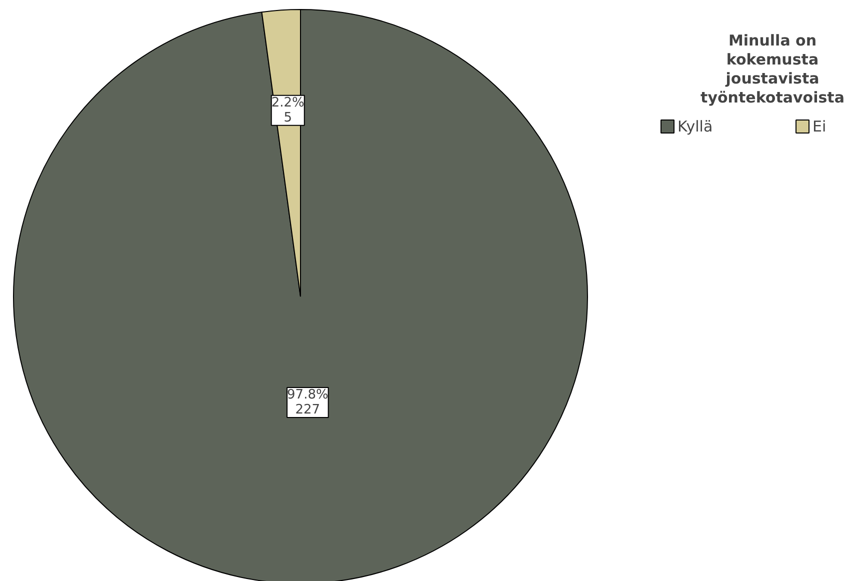  I want to click on legend-label: Kyllä, so click(695, 127).